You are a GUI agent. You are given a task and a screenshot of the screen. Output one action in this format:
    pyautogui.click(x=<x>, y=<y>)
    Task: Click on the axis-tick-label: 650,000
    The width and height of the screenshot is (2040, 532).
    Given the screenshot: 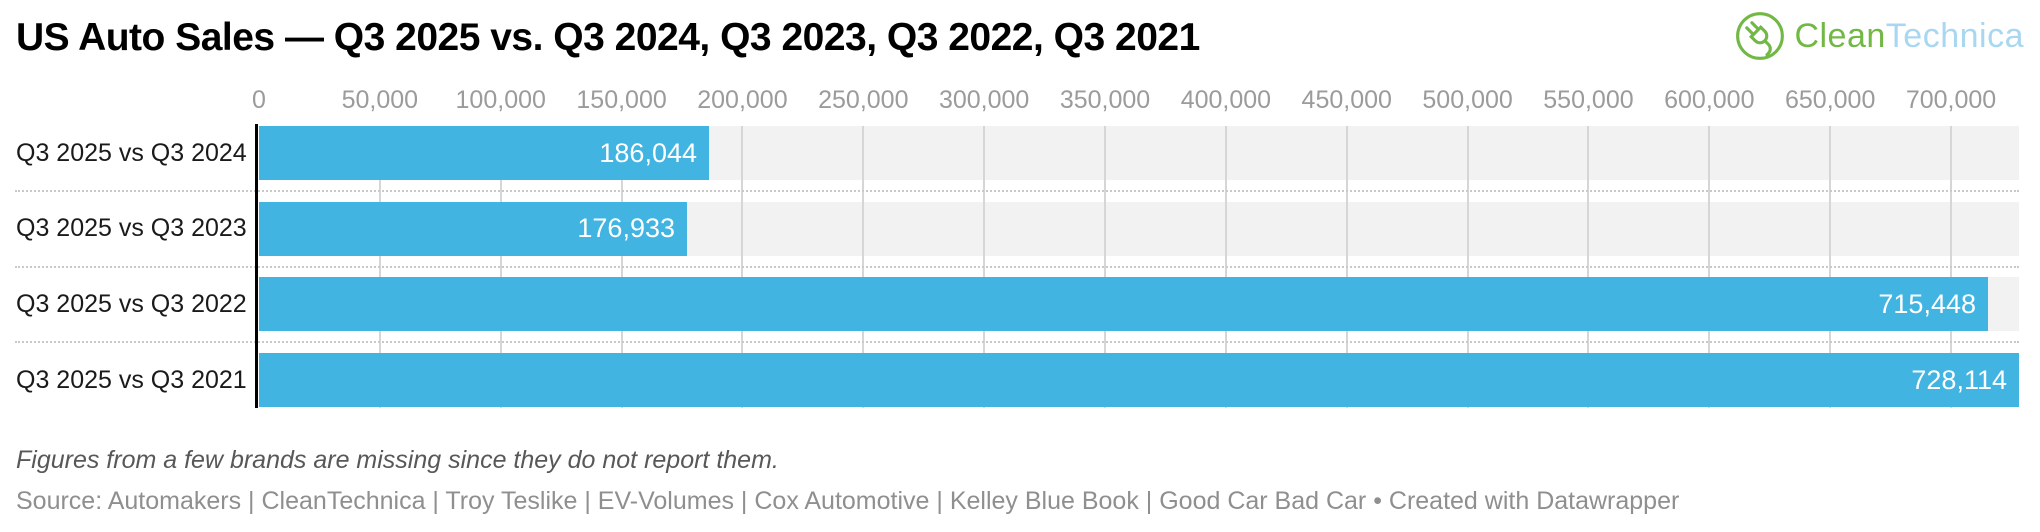 What is the action you would take?
    pyautogui.click(x=1830, y=100)
    